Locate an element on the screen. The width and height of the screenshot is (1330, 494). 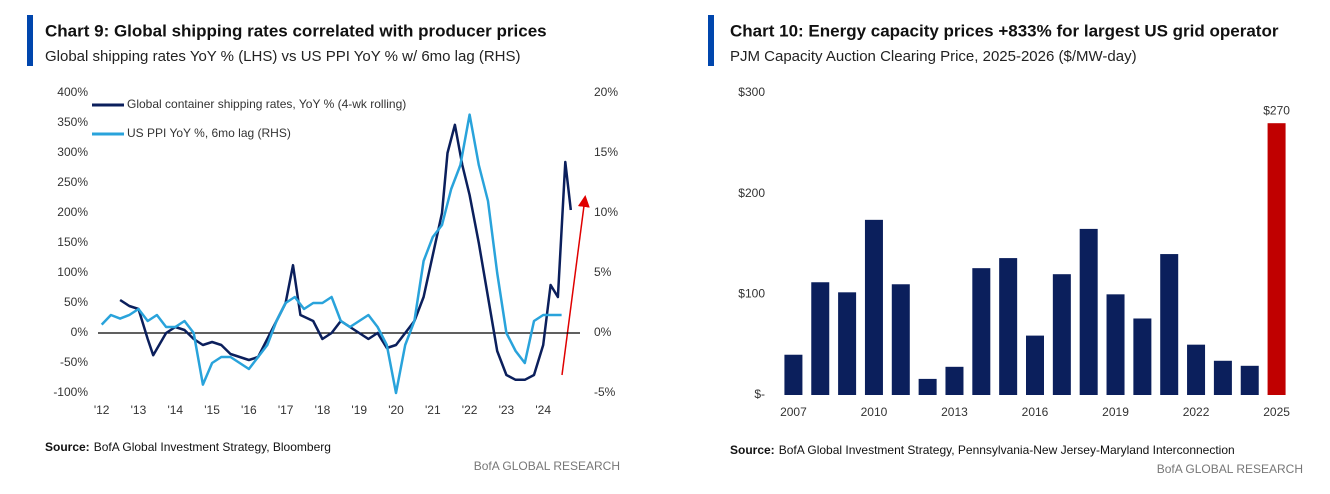
x-tick-label: 2013 is located at coordinates (954, 412).